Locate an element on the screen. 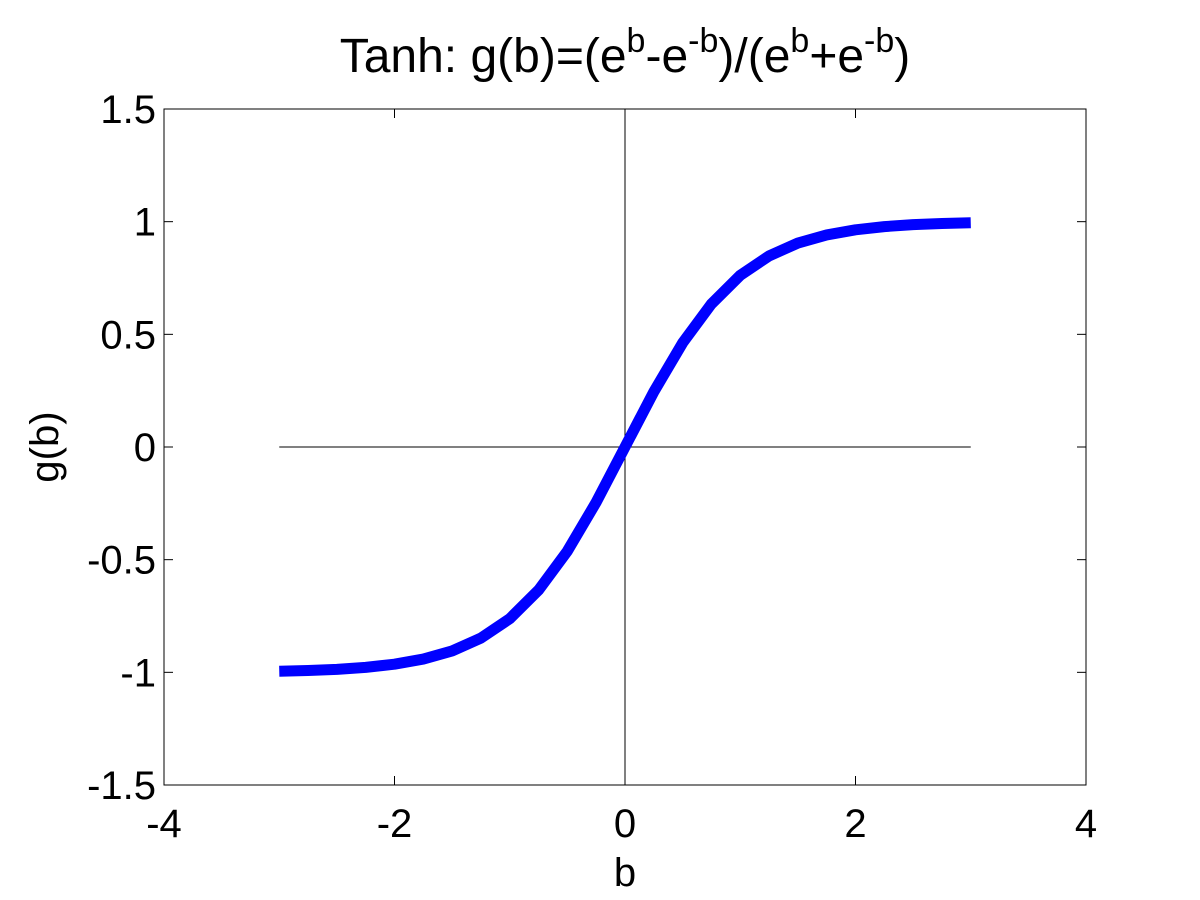 The image size is (1200, 900). y-tick-label: 0.5 is located at coordinates (128, 335).